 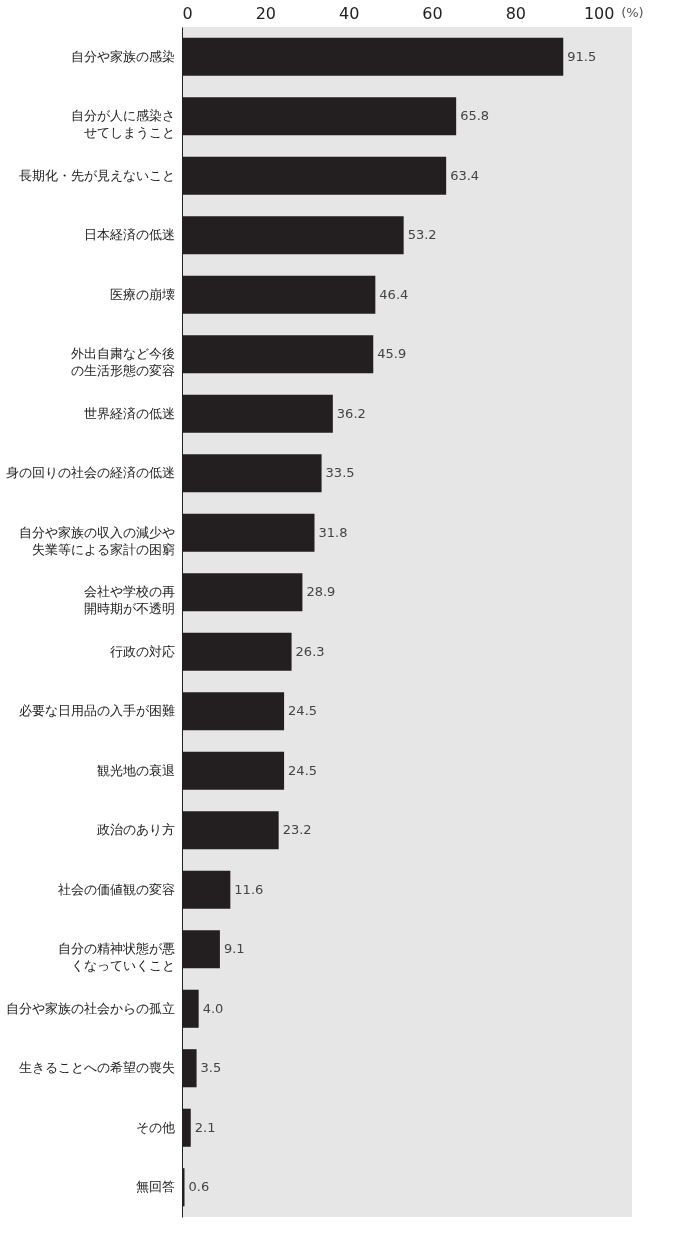 I want to click on y-tick-label: 医療の崩壊, so click(x=142, y=294).